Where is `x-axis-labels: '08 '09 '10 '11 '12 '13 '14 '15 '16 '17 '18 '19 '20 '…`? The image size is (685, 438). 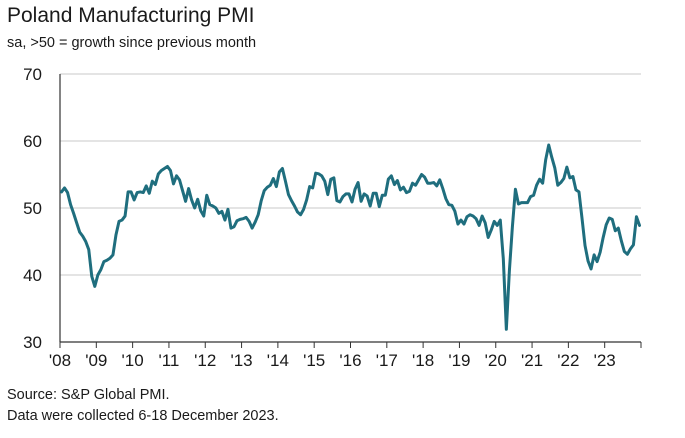 x-axis-labels: '08 '09 '10 '11 '12 '13 '14 '15 '16 '17 '18 '19 '20 '… is located at coordinates (332, 360).